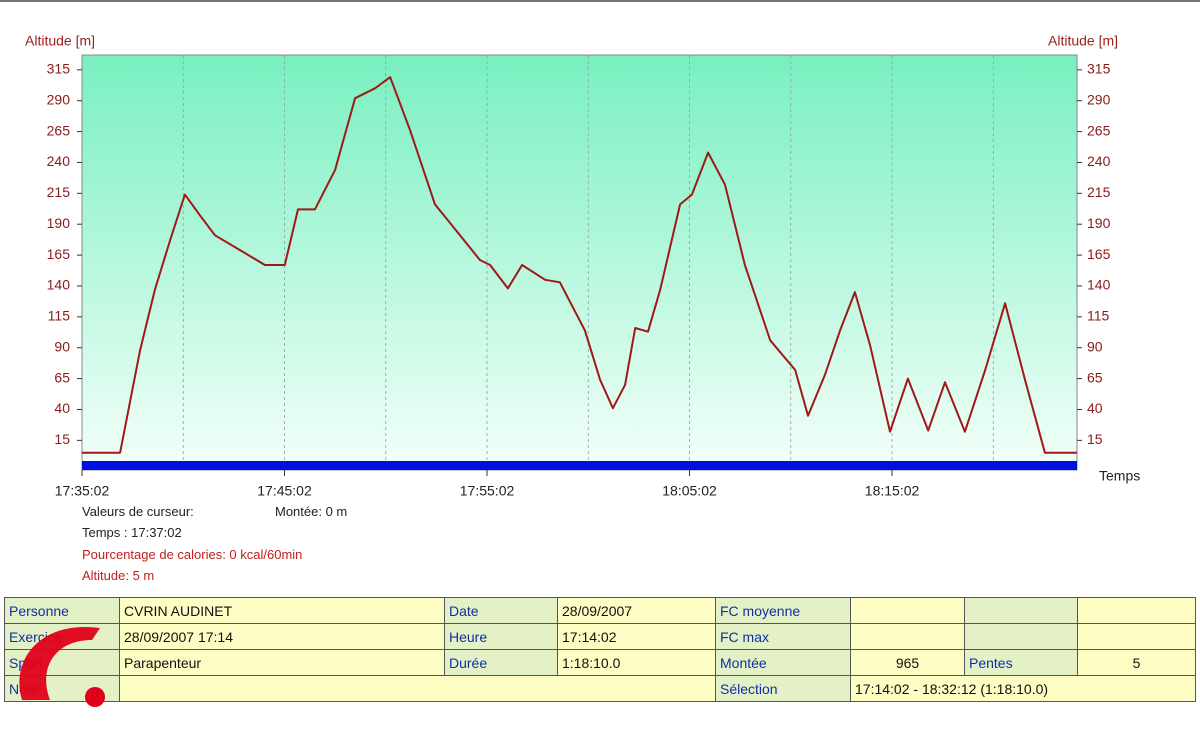  I want to click on cell-value: 17:14:02 - 18:32:12 (1:18:10.0), so click(1023, 688).